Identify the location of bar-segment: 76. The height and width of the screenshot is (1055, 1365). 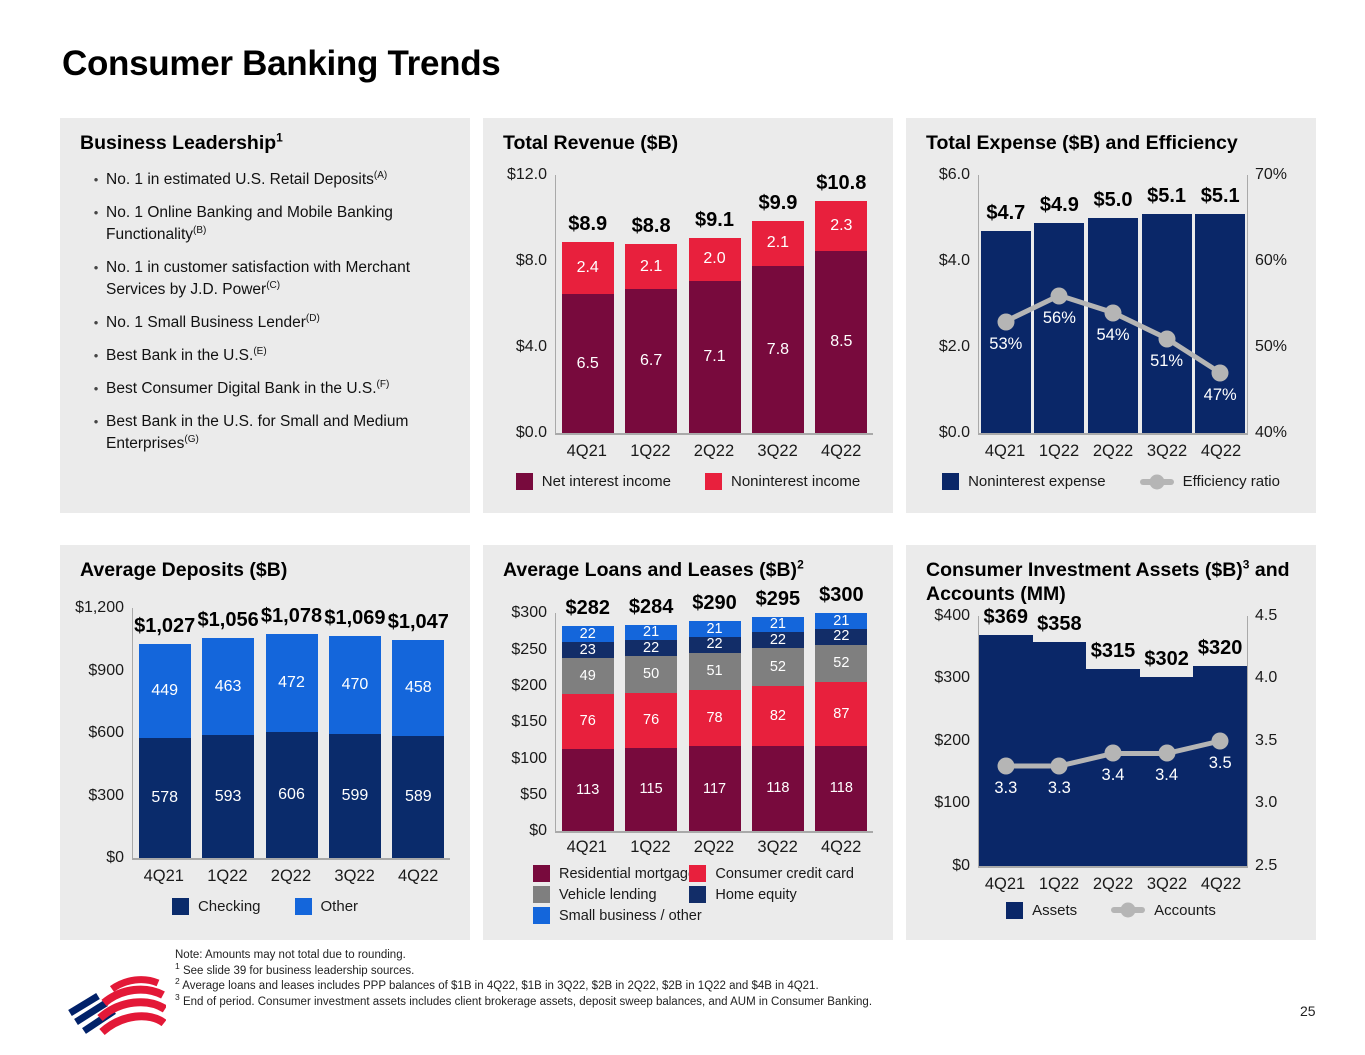
(587, 722).